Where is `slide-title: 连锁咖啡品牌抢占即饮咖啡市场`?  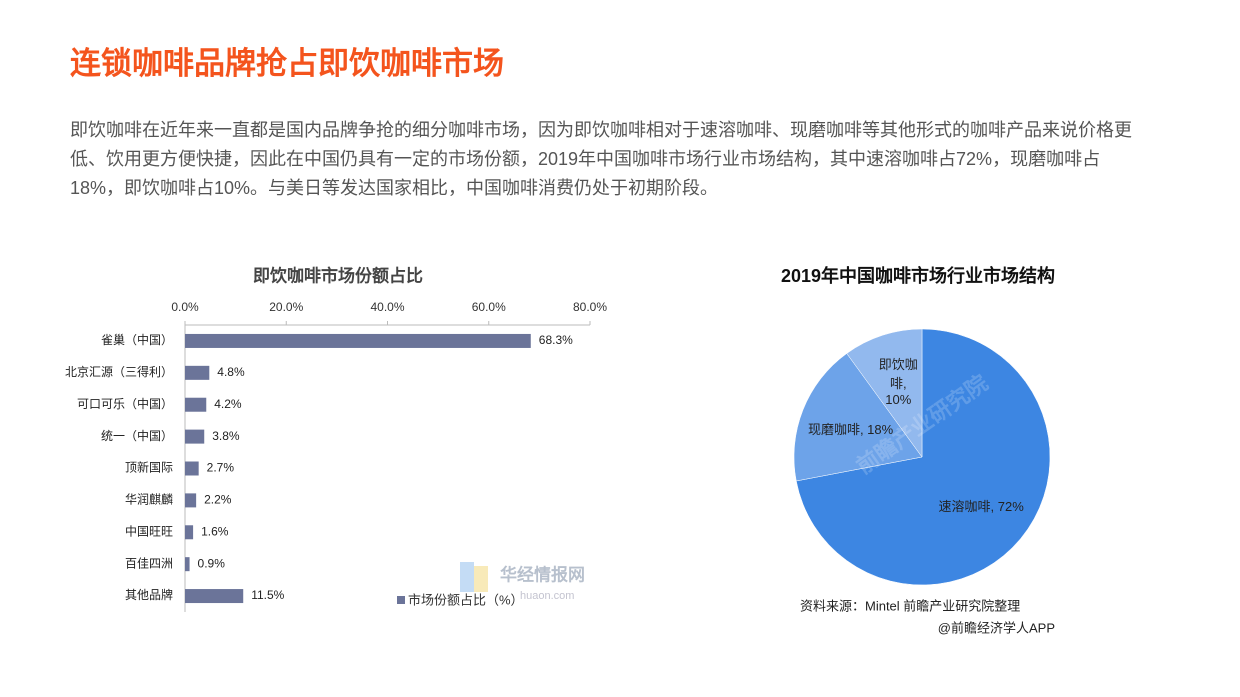
slide-title: 连锁咖啡品牌抢占即饮咖啡市场 is located at coordinates (287, 63).